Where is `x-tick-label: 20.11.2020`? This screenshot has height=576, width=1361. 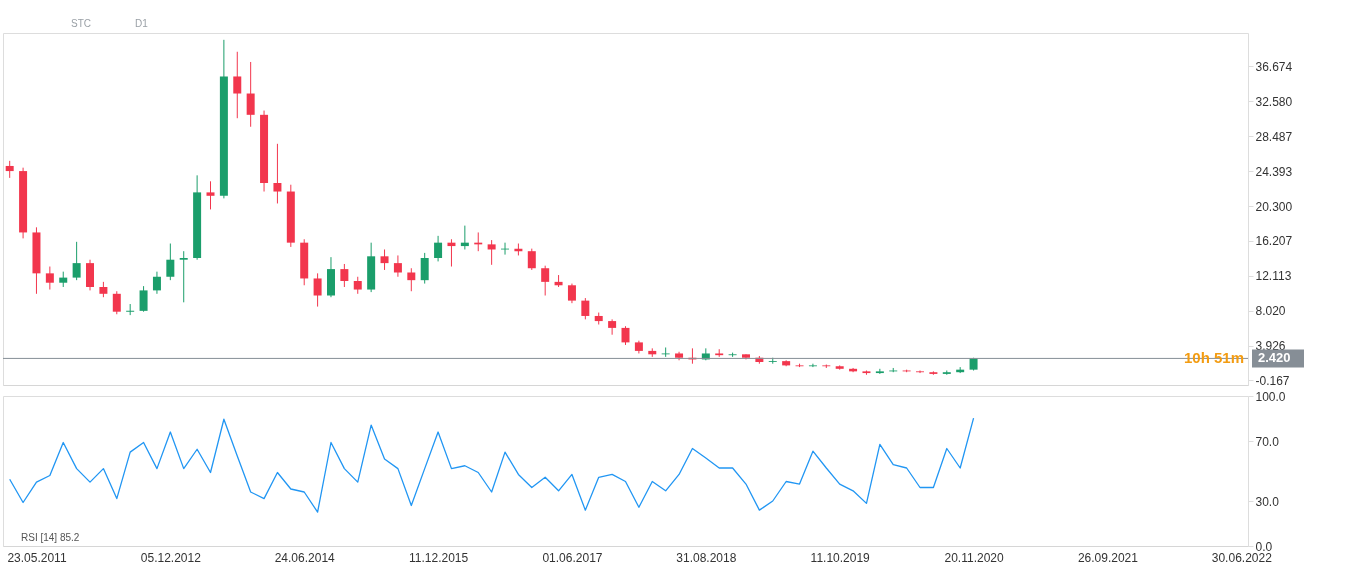
x-tick-label: 20.11.2020 is located at coordinates (974, 557).